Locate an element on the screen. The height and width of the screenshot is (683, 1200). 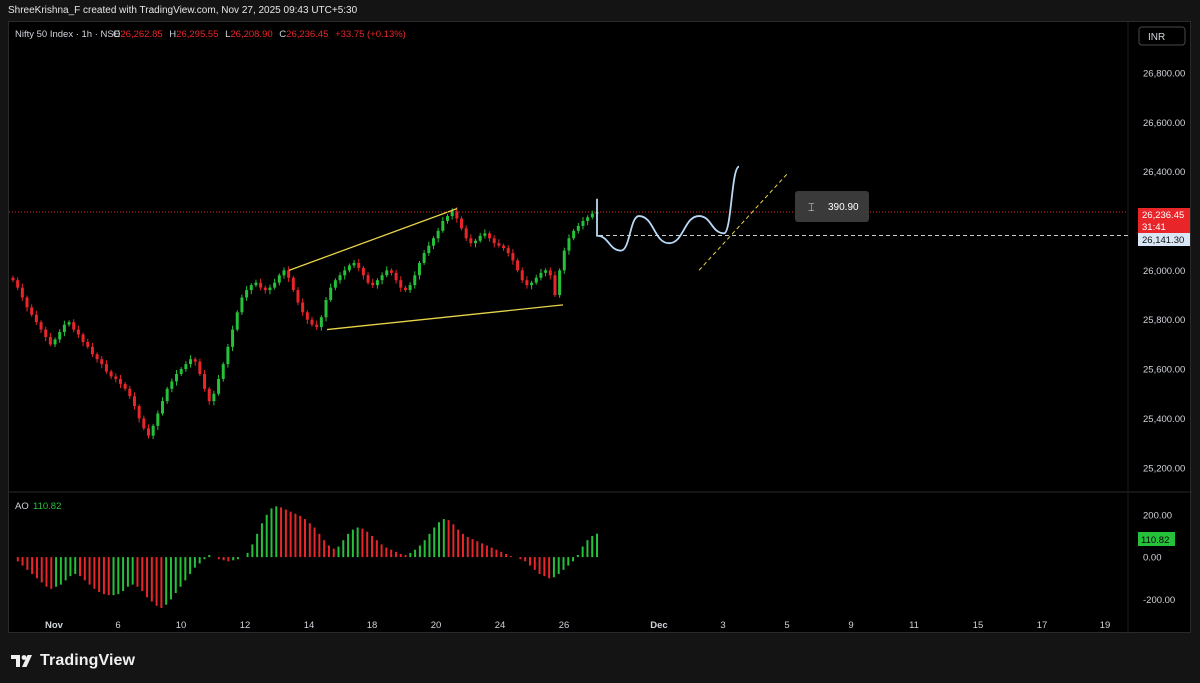
tradingview-logo-text: TradingView is located at coordinates (88, 660).